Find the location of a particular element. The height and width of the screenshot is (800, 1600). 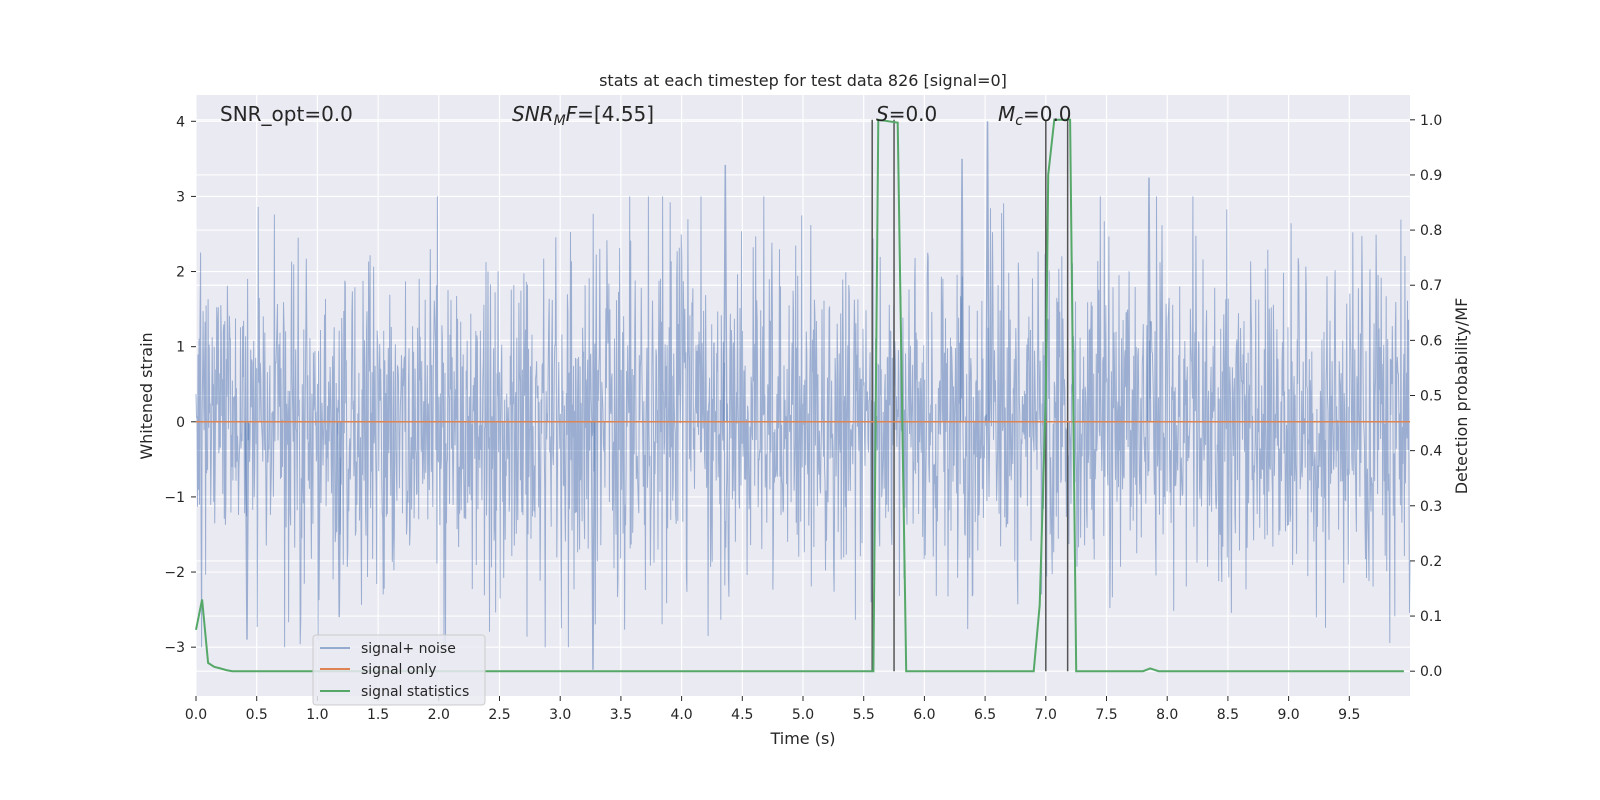

x-tick-label: 6.5 is located at coordinates (985, 715).